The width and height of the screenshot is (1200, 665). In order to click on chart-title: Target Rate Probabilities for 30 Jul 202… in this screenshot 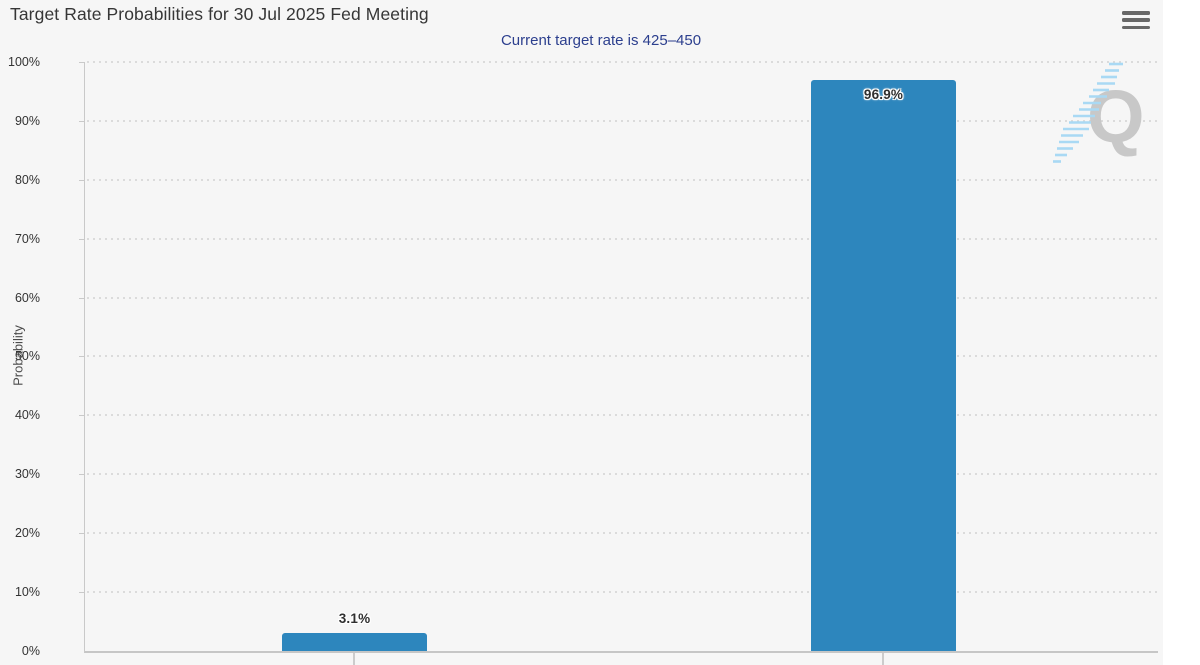, I will do `click(219, 14)`.